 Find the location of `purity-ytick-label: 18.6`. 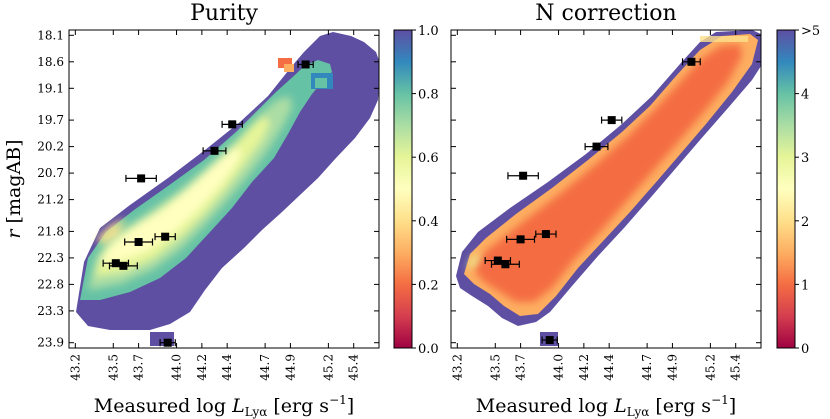

purity-ytick-label: 18.6 is located at coordinates (50, 62).